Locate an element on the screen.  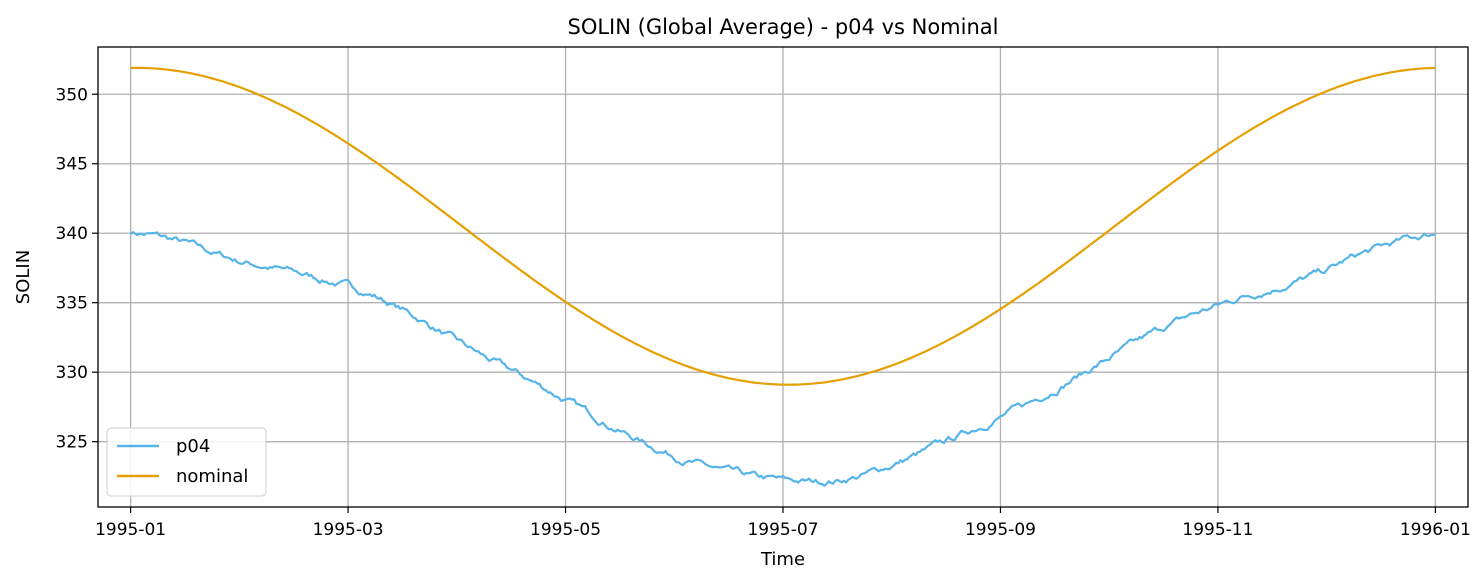
legend: p04 nominal is located at coordinates (186, 462).